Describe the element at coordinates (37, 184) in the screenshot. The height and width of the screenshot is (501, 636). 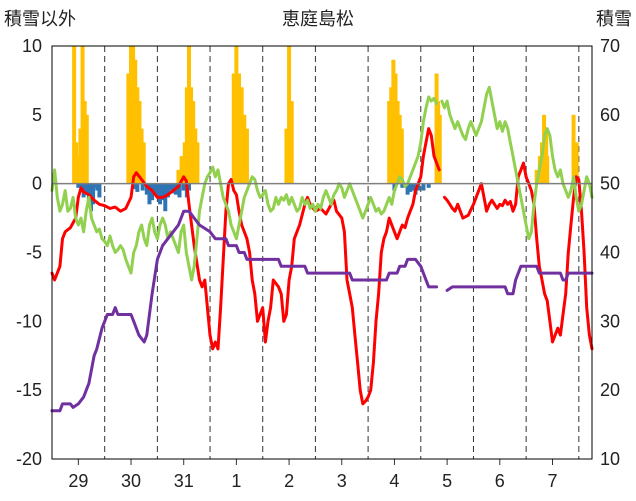
I see `left-tick-label: 0` at that location.